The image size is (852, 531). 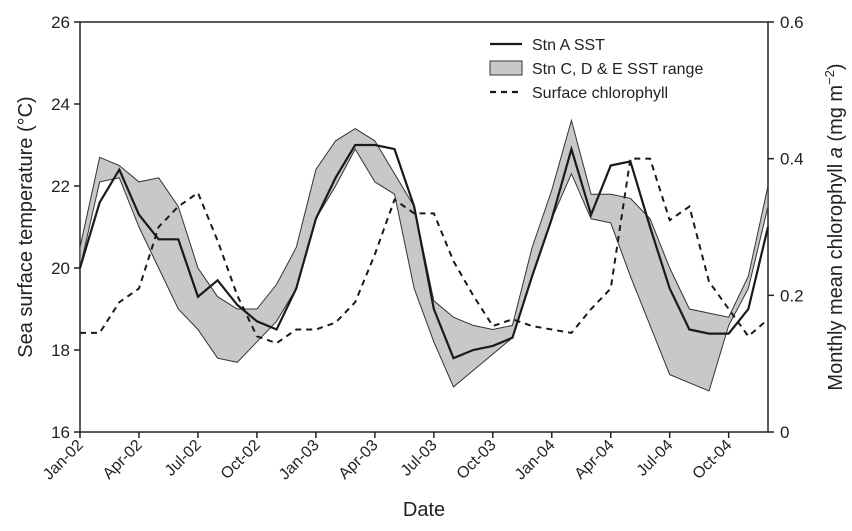 I want to click on legend-label: Surface chlorophyll, so click(x=600, y=93).